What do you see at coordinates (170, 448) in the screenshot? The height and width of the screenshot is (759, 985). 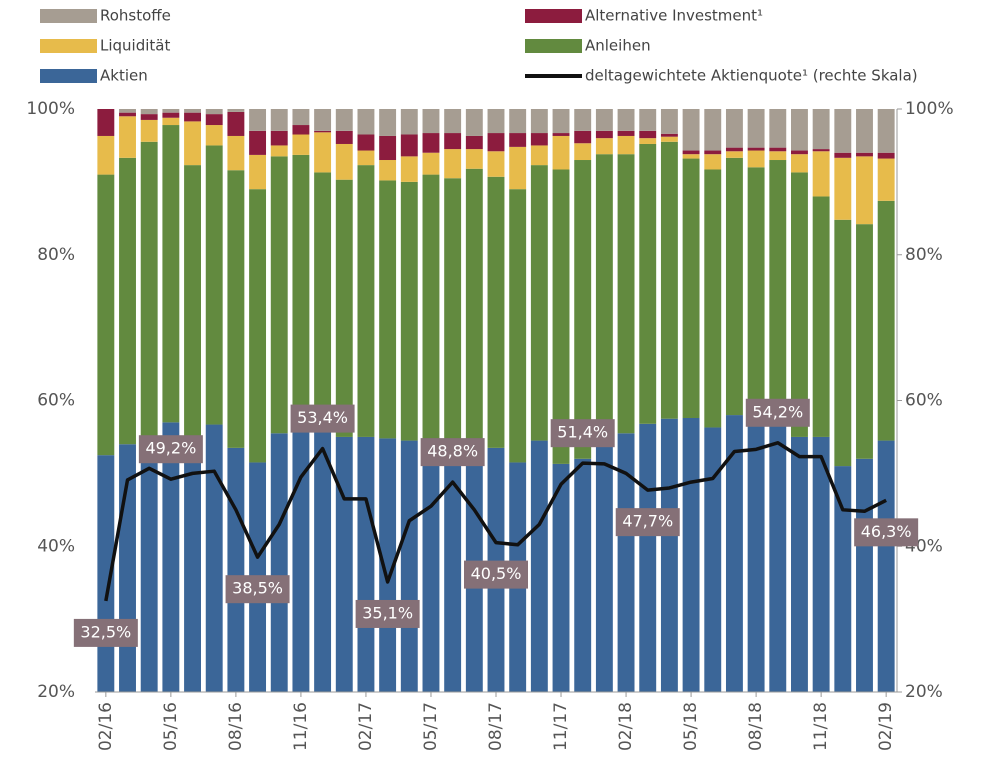 I see `value-label-text: 49,2%` at bounding box center [170, 448].